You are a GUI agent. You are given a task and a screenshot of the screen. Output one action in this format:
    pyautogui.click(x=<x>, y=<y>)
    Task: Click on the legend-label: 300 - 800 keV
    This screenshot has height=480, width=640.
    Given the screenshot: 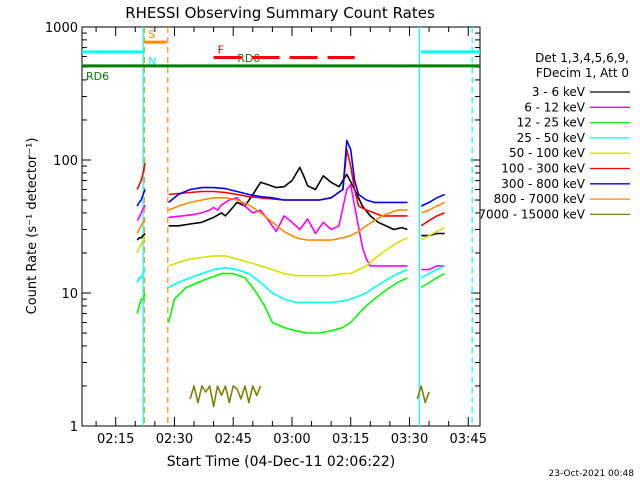 What is the action you would take?
    pyautogui.click(x=543, y=184)
    